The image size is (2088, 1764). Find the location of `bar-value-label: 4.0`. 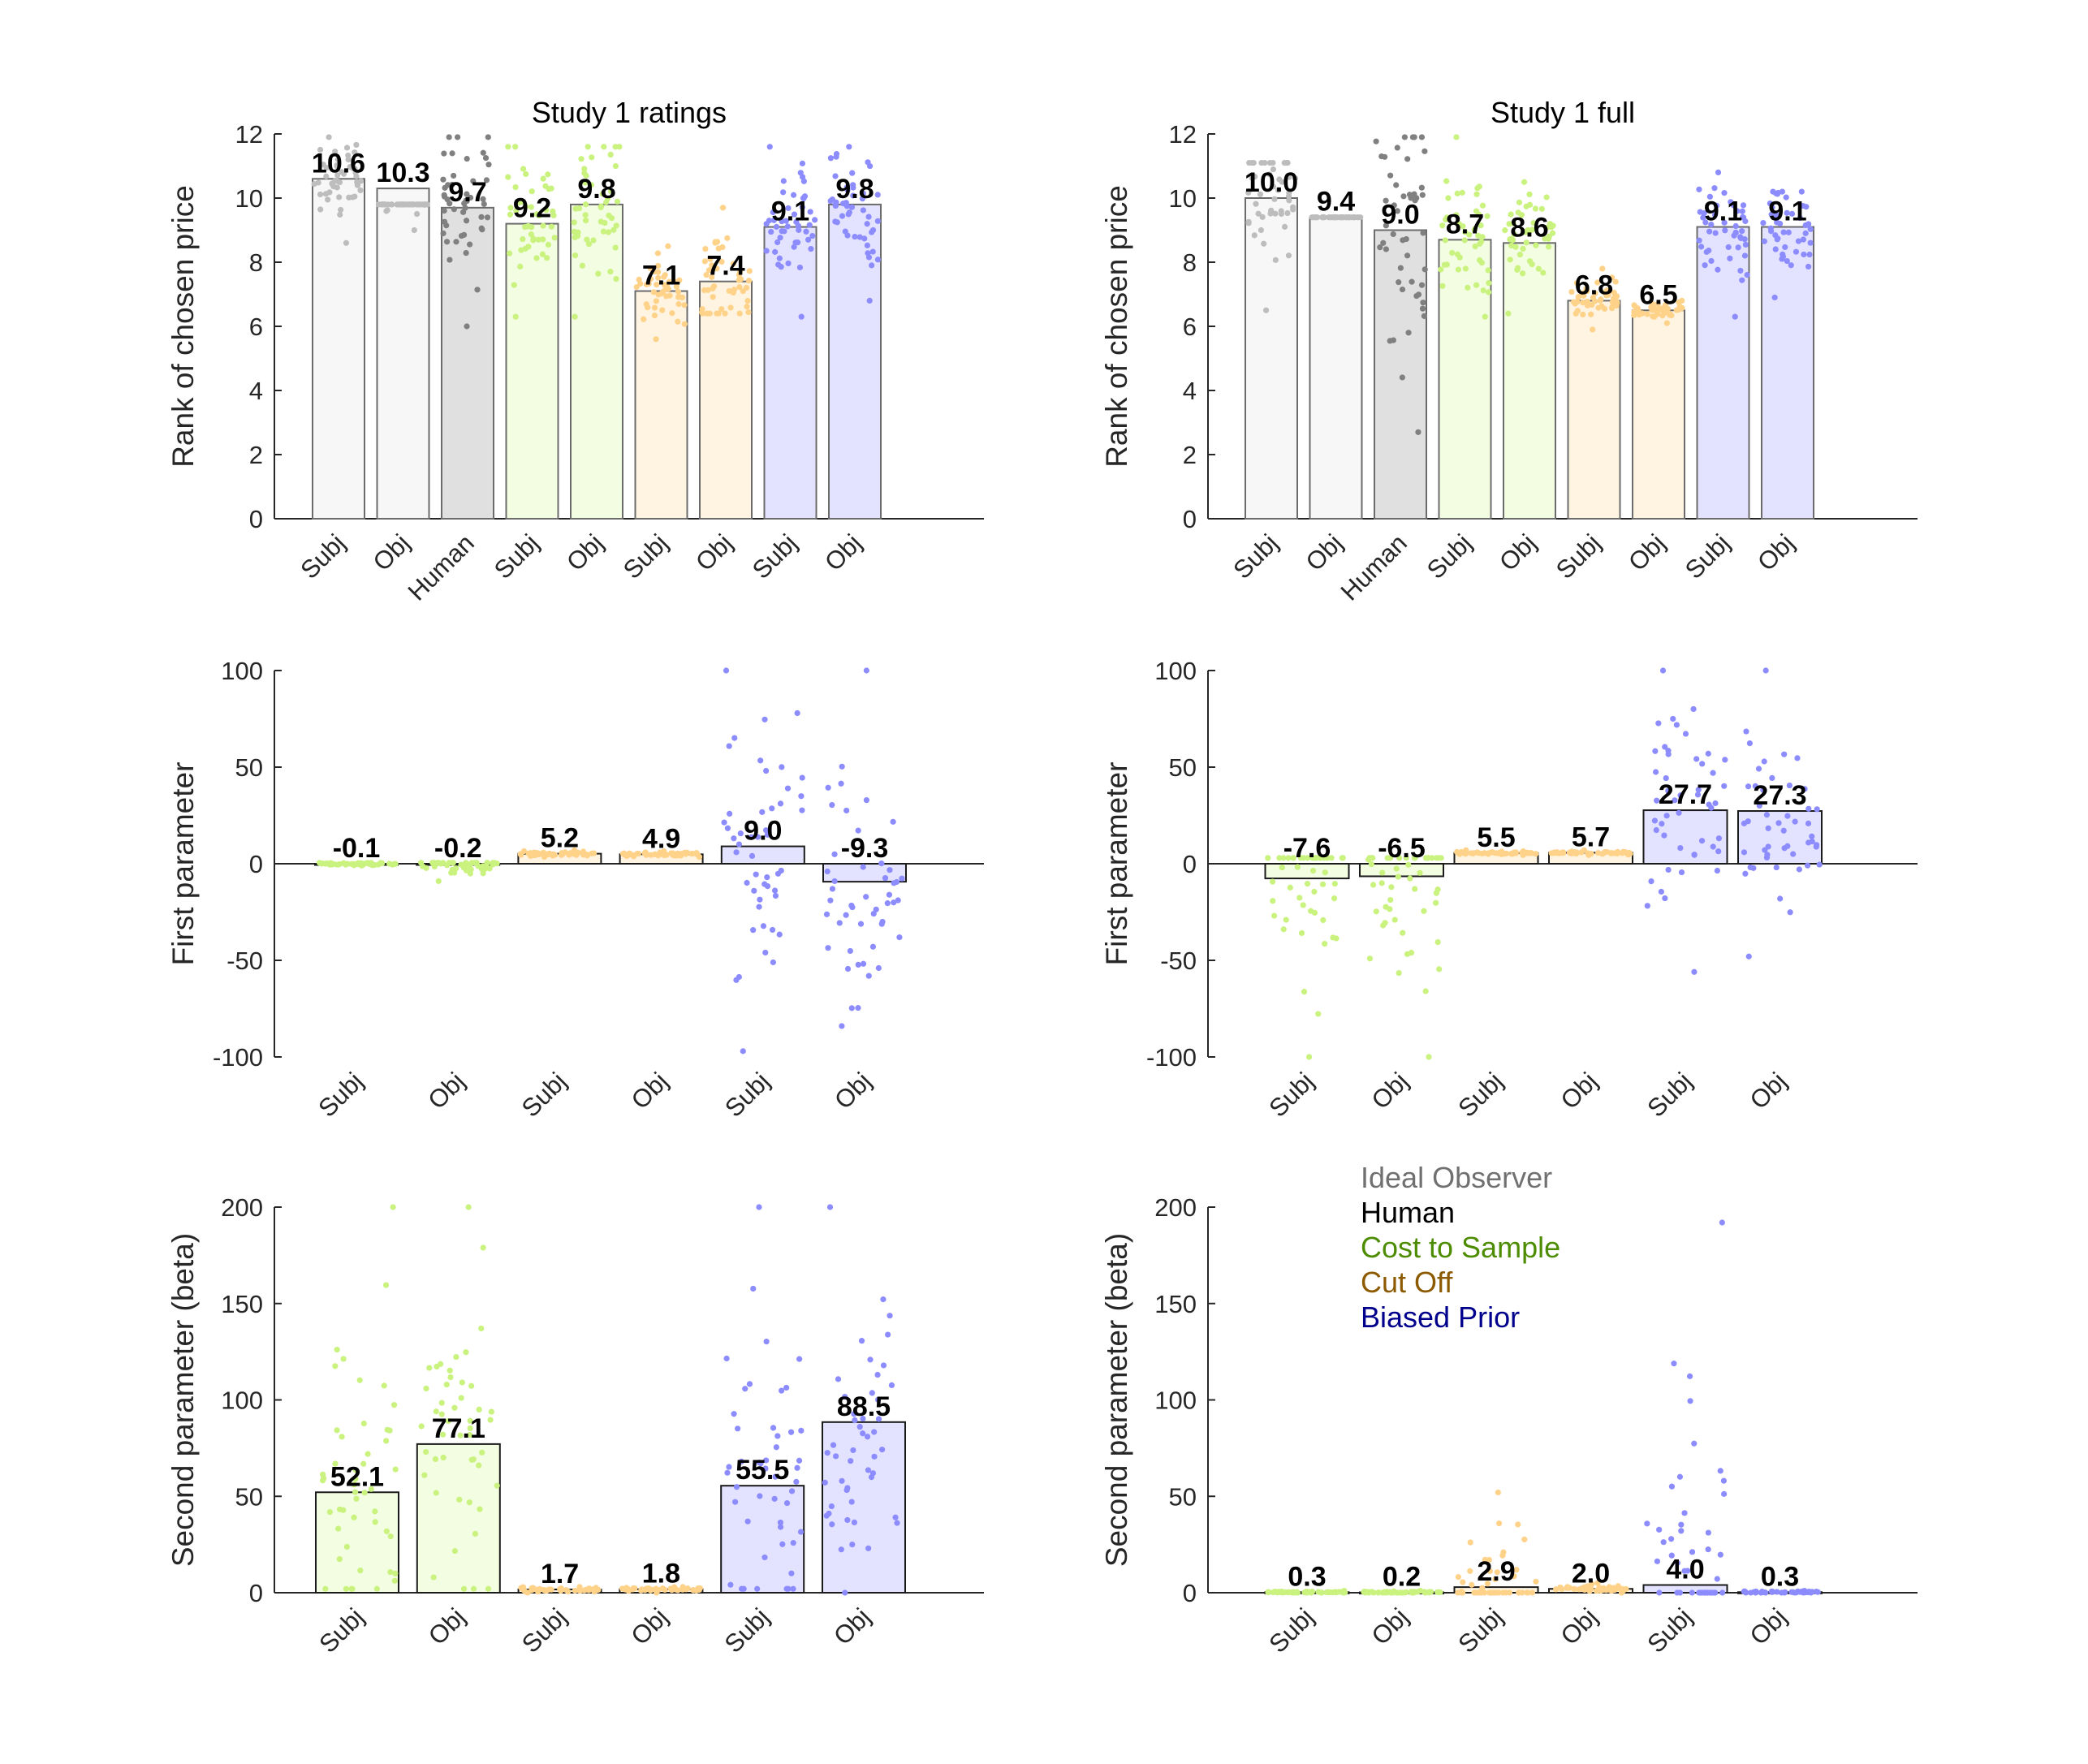

bar-value-label: 4.0 is located at coordinates (1685, 1570).